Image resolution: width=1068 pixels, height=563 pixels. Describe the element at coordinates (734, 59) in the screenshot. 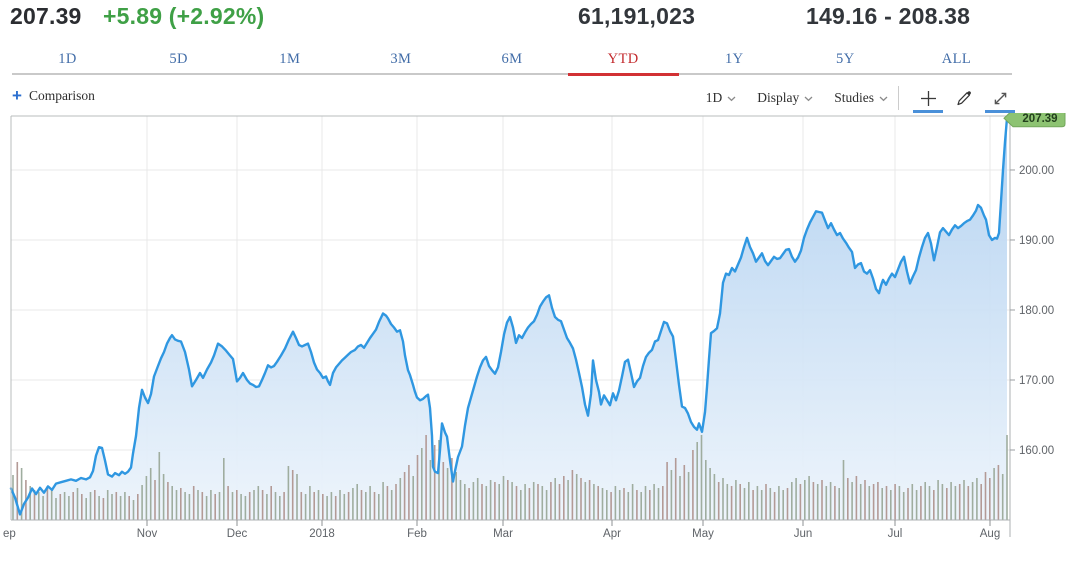

I see `tab-1y: 1Y` at that location.